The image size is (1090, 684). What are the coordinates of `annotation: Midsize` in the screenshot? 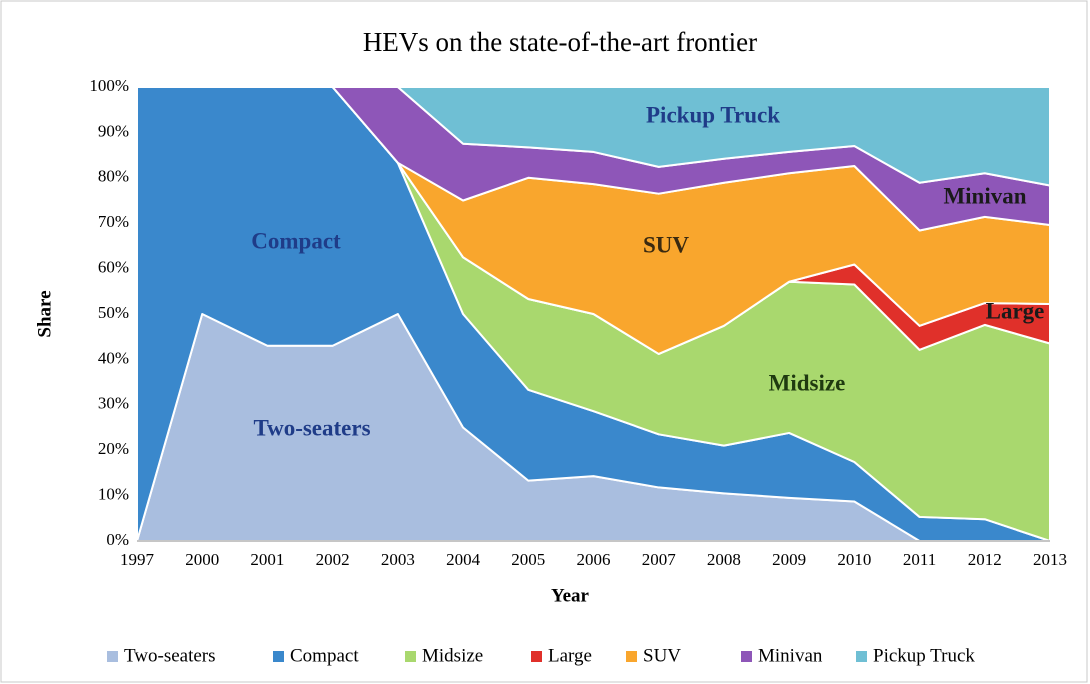 It's located at (807, 382).